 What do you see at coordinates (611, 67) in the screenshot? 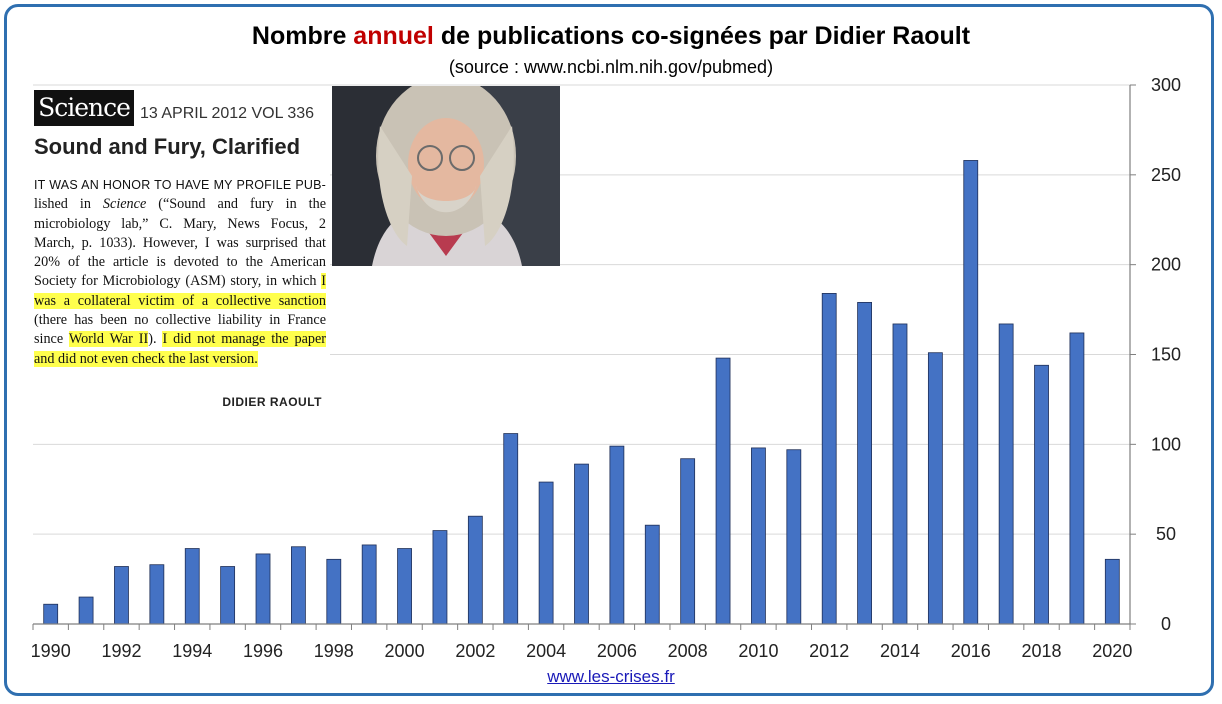
I see `chart-subtitle: (source : www.ncbi.nlm.nih.gov/pubmed)` at bounding box center [611, 67].